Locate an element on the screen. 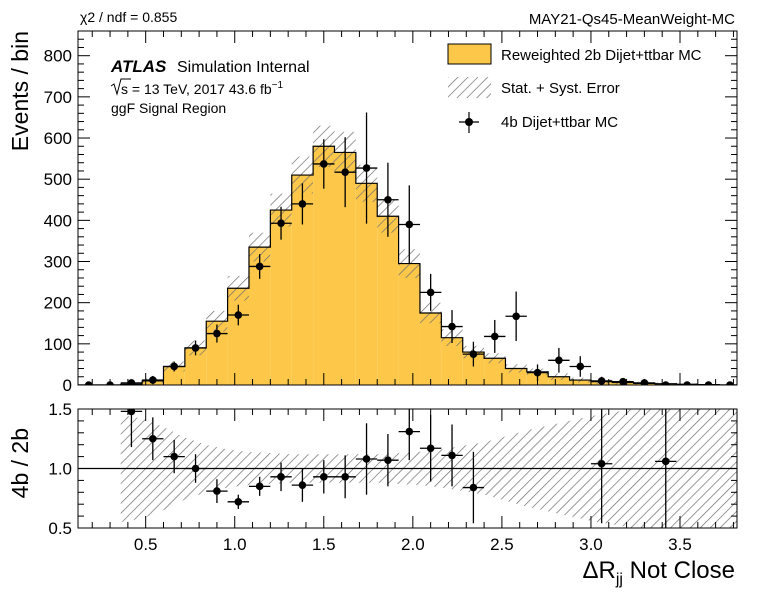 The image size is (775, 592). y-tick-label: 100 is located at coordinates (58, 344).